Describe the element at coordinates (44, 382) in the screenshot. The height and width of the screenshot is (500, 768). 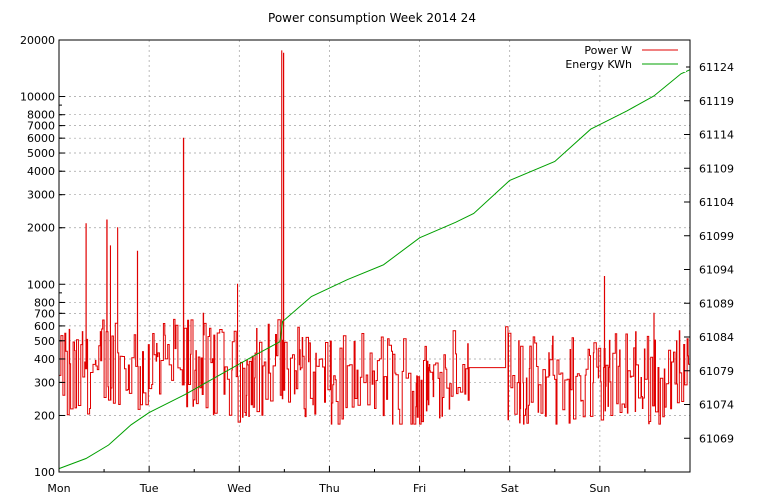
I see `left-tick-label-300: 300` at that location.